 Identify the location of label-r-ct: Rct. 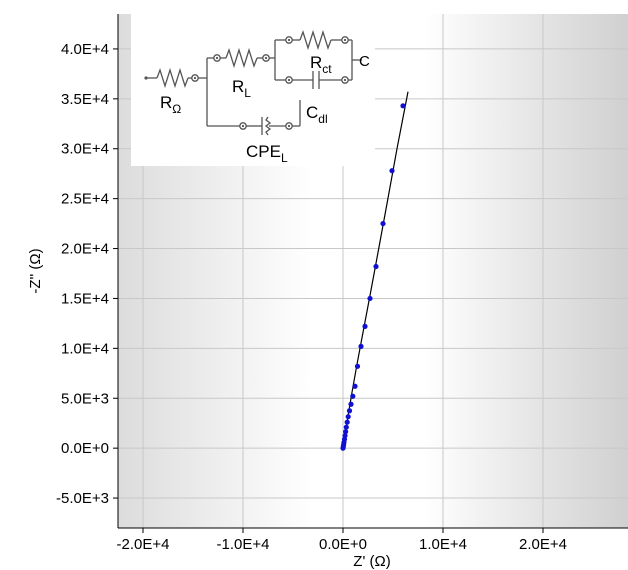
(321, 64).